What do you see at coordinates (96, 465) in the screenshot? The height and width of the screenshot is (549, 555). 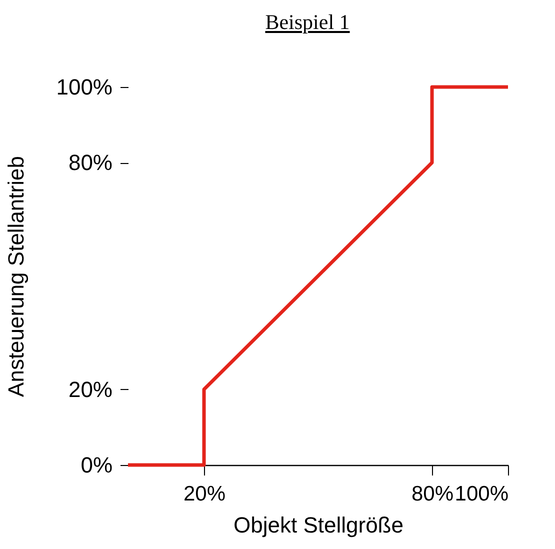 I see `y-tick-label: 0%` at bounding box center [96, 465].